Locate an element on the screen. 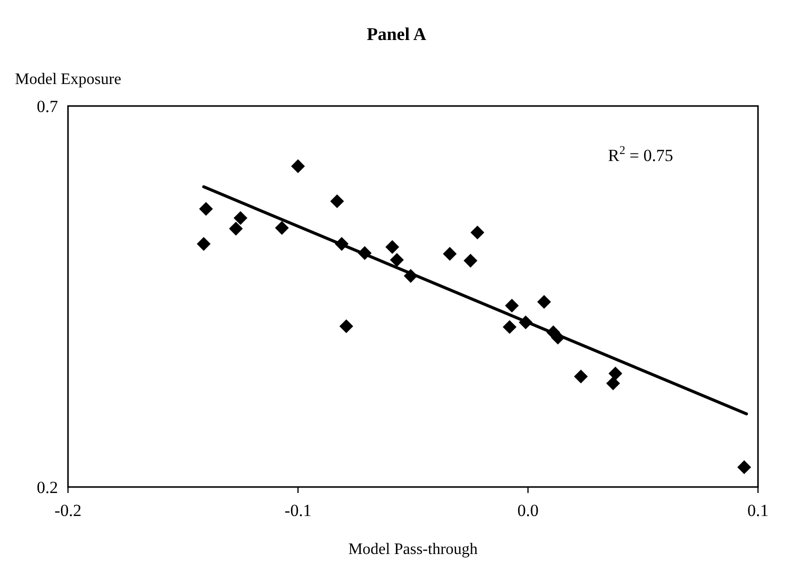  x-tick-label: 0.1 is located at coordinates (758, 510).